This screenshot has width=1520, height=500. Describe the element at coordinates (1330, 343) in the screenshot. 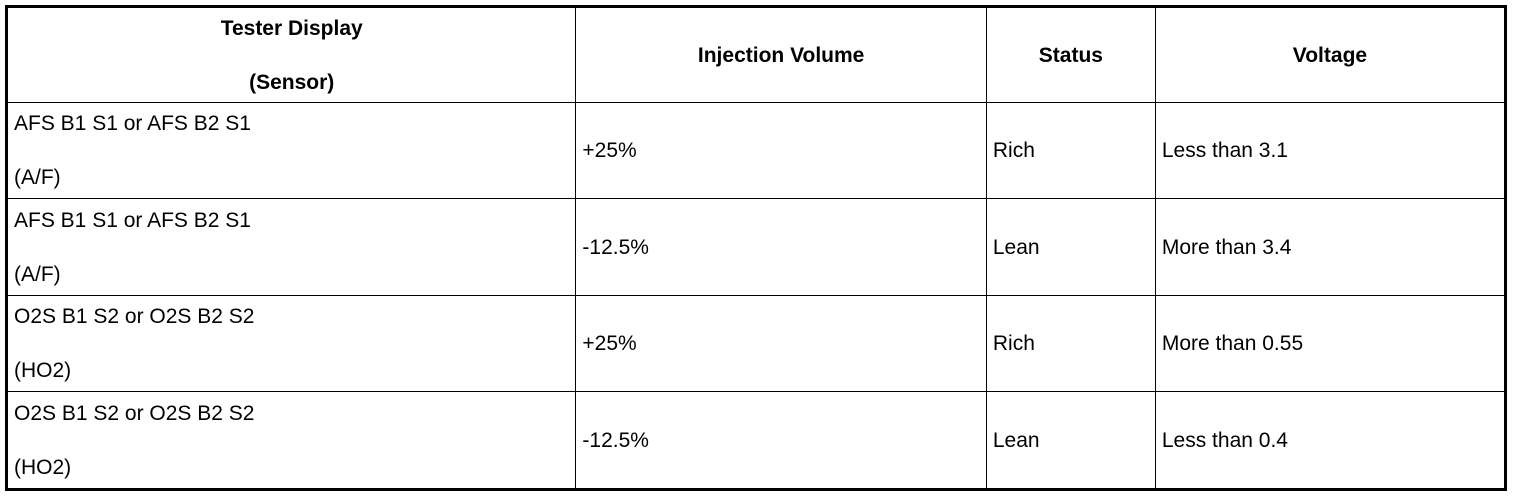

I see `cell-voltage: More than 0.55` at that location.